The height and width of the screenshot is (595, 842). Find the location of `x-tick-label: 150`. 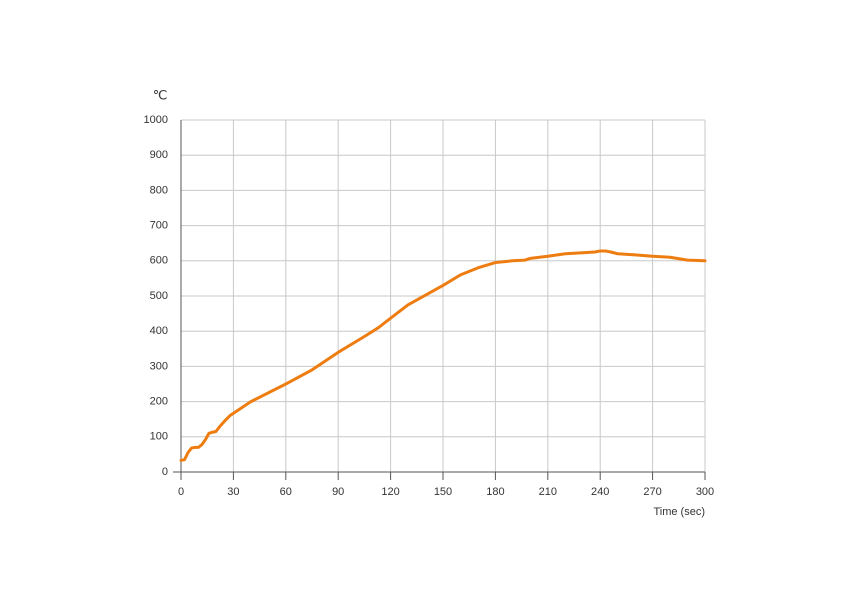

x-tick-label: 150 is located at coordinates (443, 492).